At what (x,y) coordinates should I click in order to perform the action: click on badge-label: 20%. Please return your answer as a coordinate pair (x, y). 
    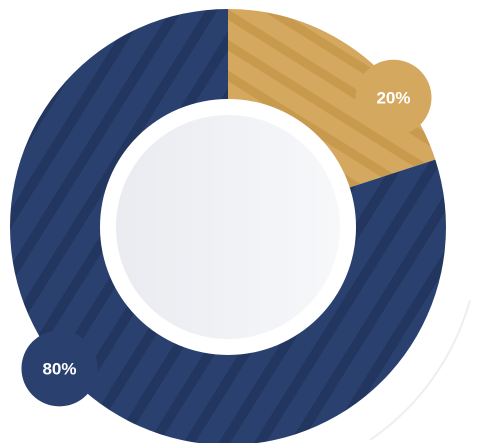
    Looking at the image, I should click on (393, 98).